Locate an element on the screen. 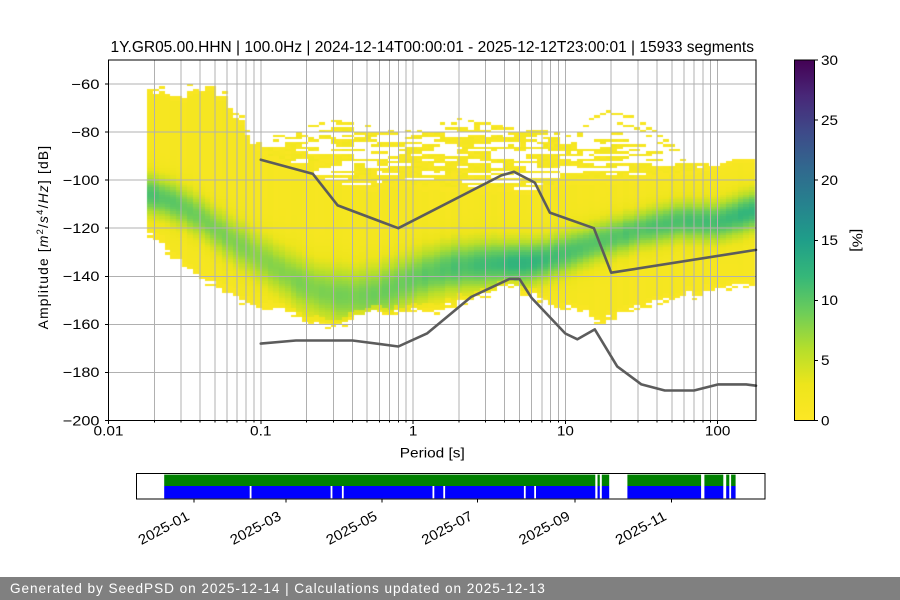  svg-text: 2025-01 is located at coordinates (163, 528).